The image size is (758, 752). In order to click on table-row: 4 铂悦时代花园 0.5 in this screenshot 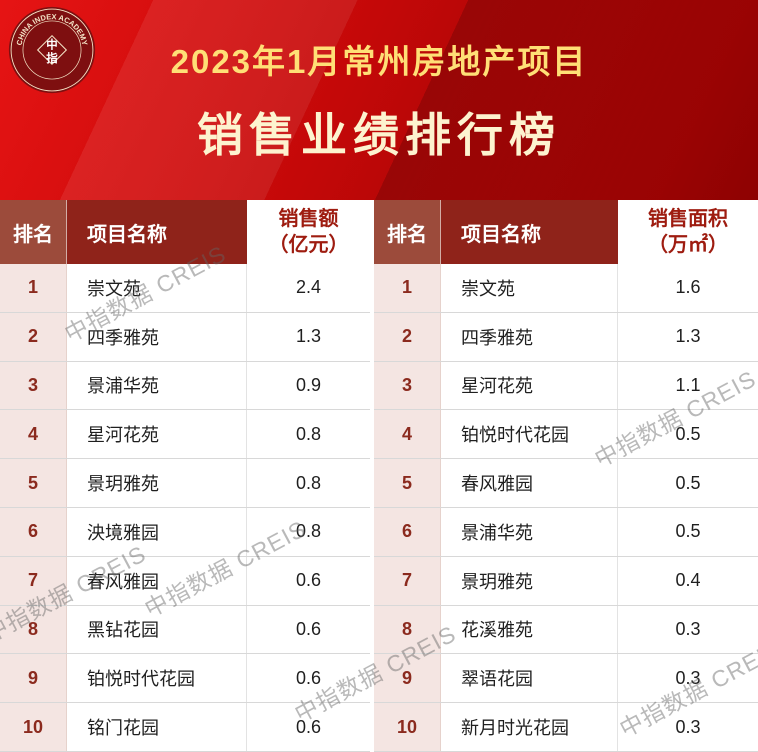, I will do `click(566, 435)`.